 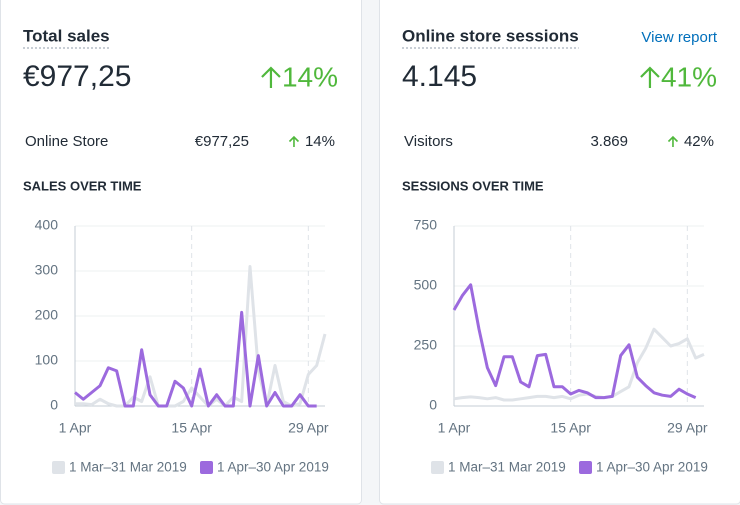 I want to click on card-title: Total sales, so click(x=66, y=35).